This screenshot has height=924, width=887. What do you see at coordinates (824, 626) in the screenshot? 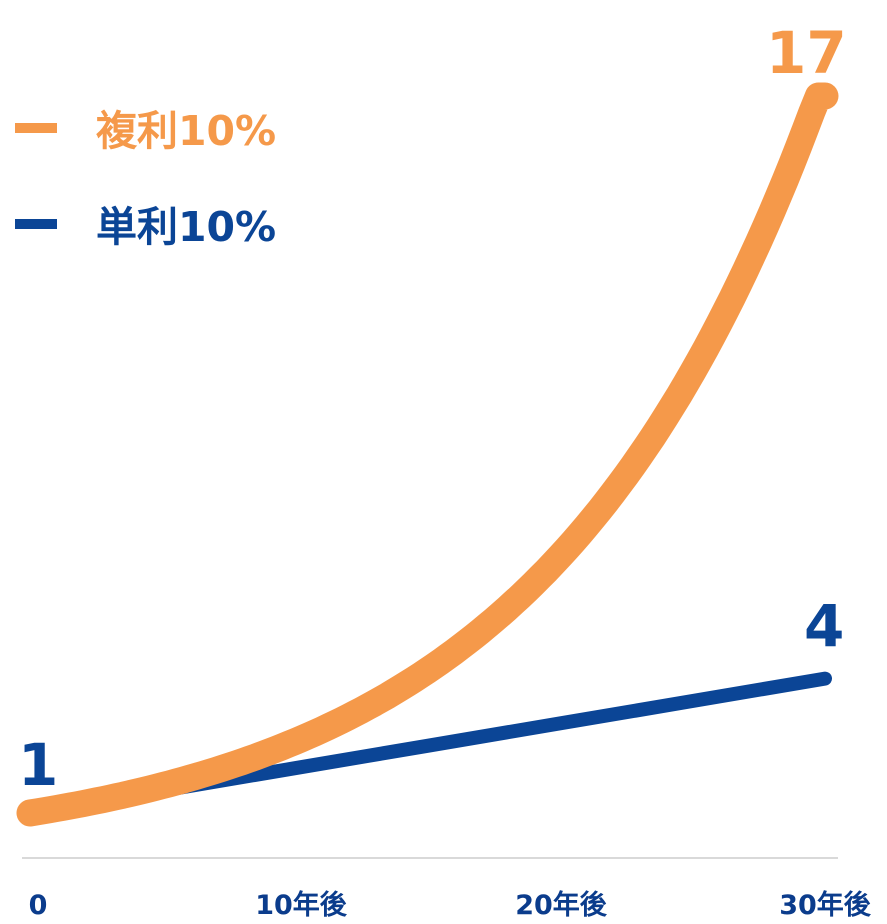
I see `simple-end-value-label: 4` at bounding box center [824, 626].